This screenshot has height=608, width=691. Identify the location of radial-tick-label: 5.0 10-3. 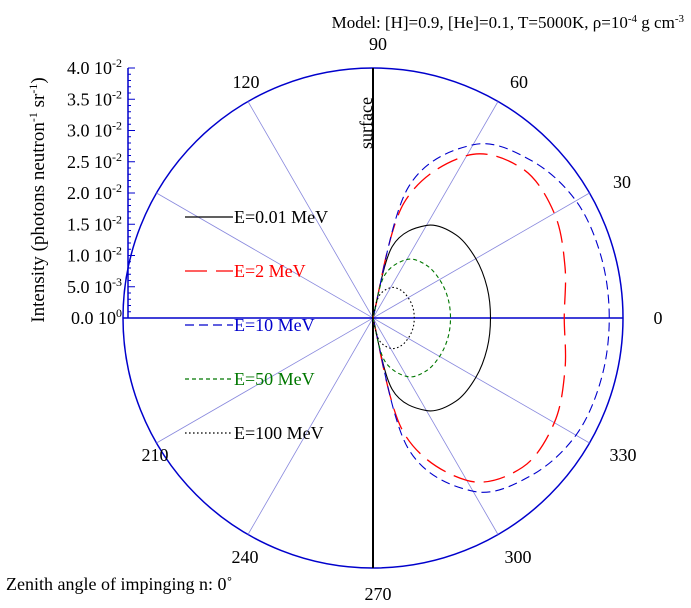
(94, 286).